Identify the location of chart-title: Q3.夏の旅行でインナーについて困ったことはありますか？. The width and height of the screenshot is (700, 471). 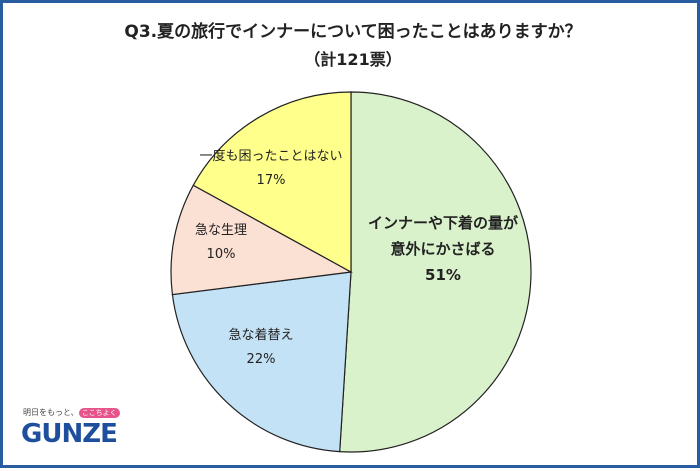
(353, 32).